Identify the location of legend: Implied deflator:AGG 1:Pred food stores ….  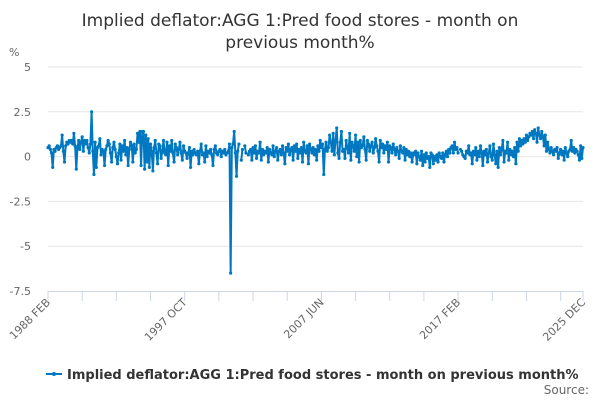
(312, 375).